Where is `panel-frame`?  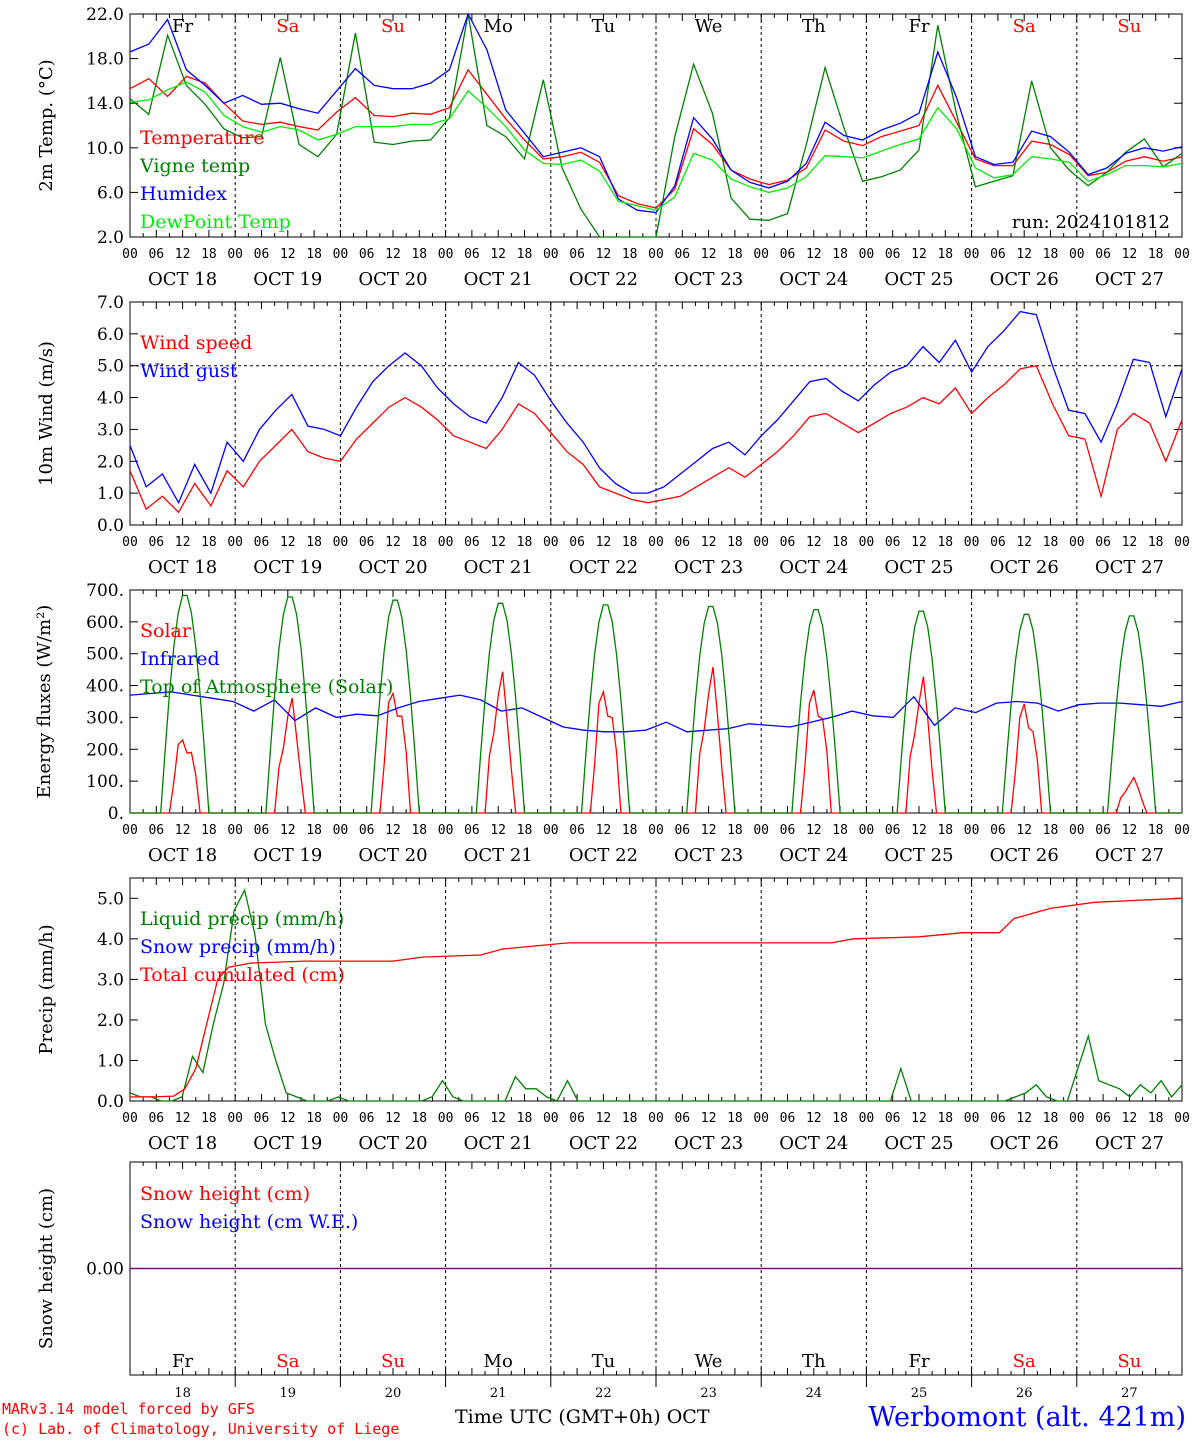
panel-frame is located at coordinates (656, 125).